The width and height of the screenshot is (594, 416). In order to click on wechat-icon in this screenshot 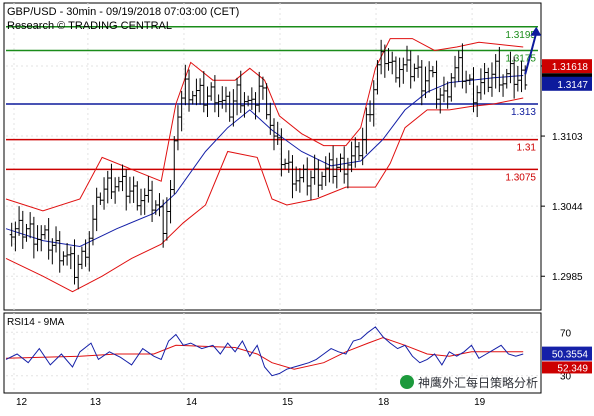, I will do `click(407, 382)`.